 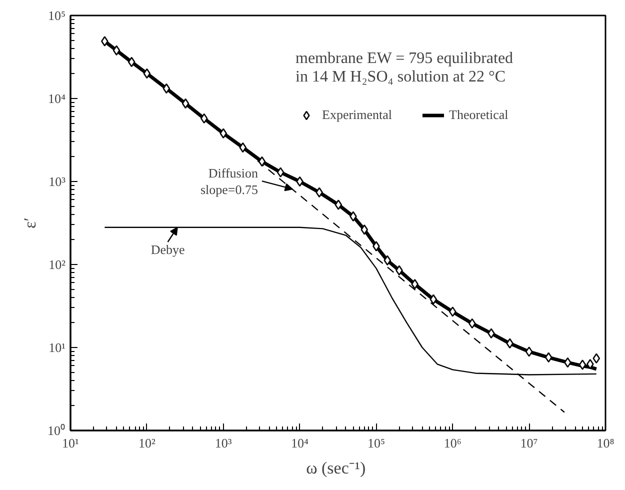 What do you see at coordinates (300, 443) in the screenshot?
I see `x-tick-label: 10⁴` at bounding box center [300, 443].